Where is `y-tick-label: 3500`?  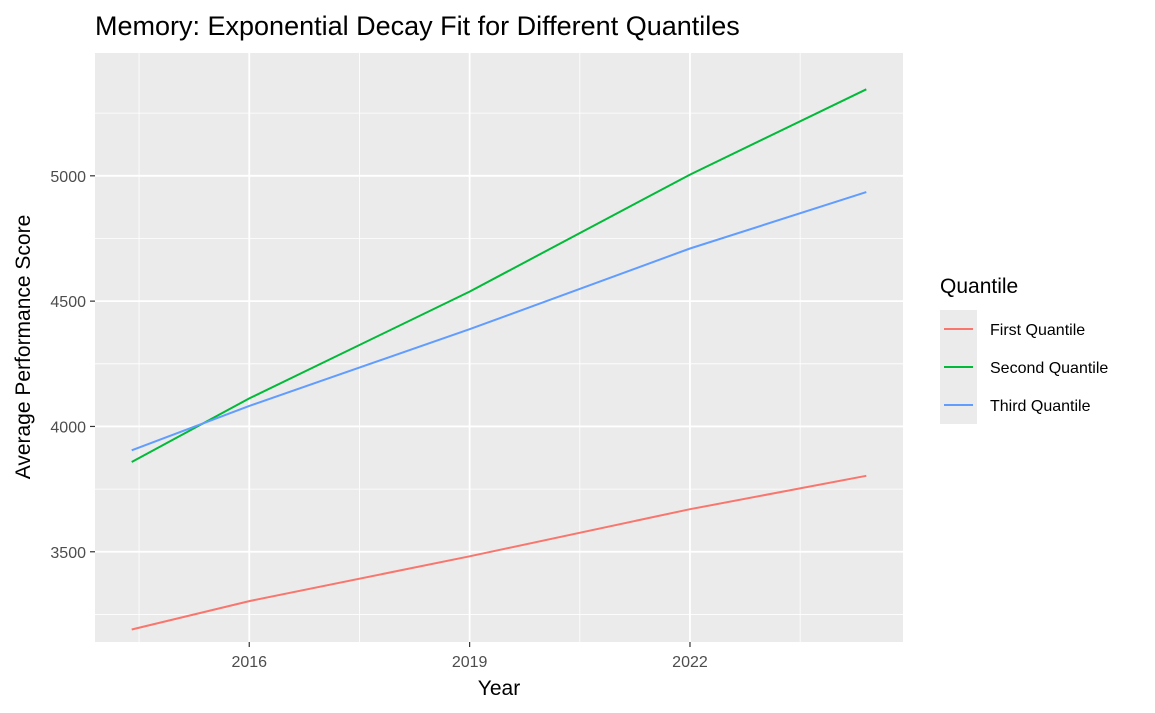
y-tick-label: 3500 is located at coordinates (68, 553).